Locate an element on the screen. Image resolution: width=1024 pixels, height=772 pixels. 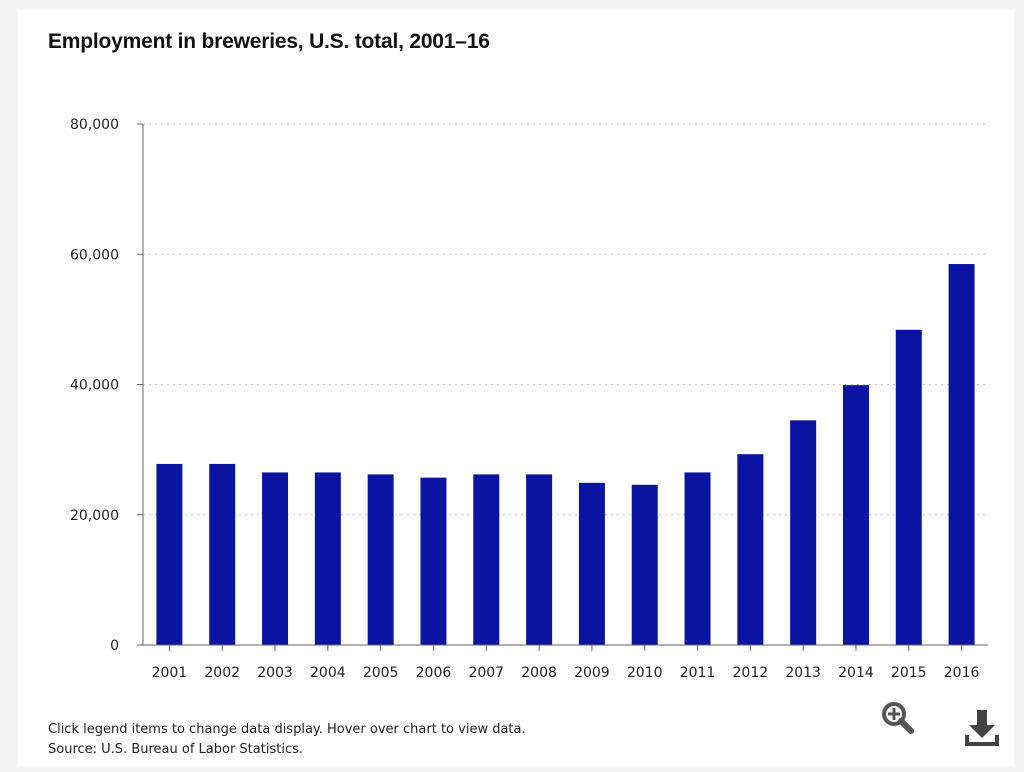
bar-2006 is located at coordinates (433, 561).